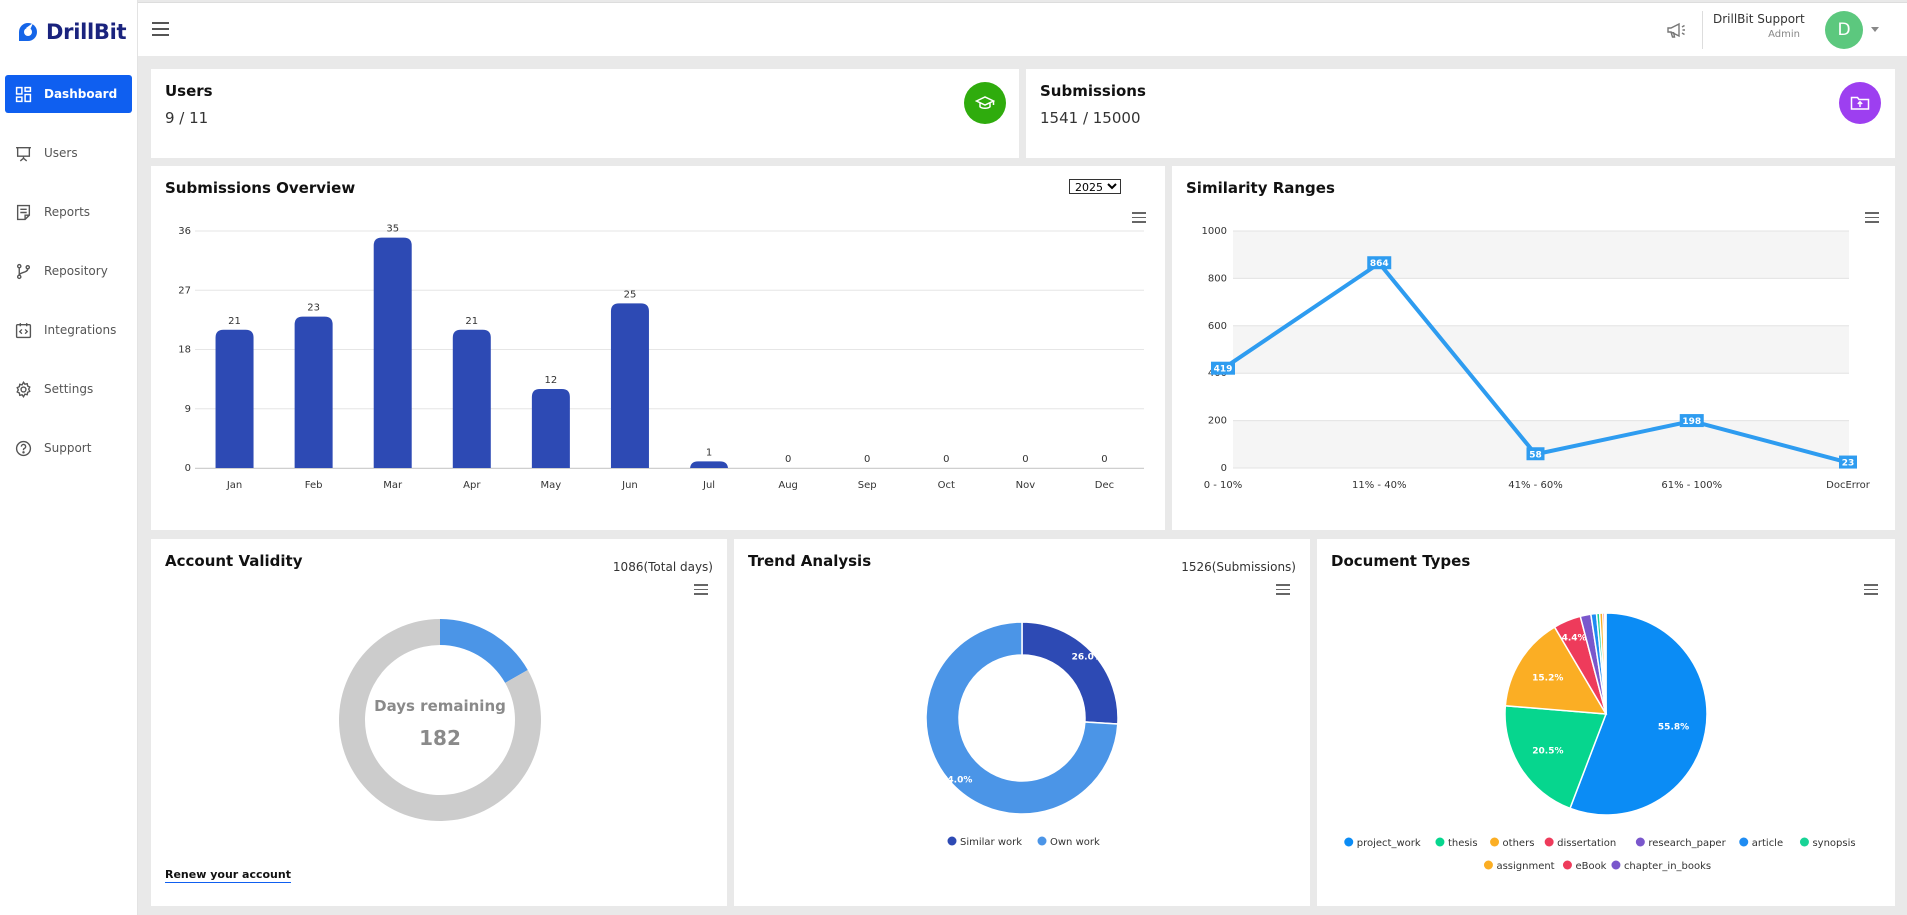 The width and height of the screenshot is (1907, 915). Describe the element at coordinates (23, 330) in the screenshot. I see `code-box-icon` at that location.